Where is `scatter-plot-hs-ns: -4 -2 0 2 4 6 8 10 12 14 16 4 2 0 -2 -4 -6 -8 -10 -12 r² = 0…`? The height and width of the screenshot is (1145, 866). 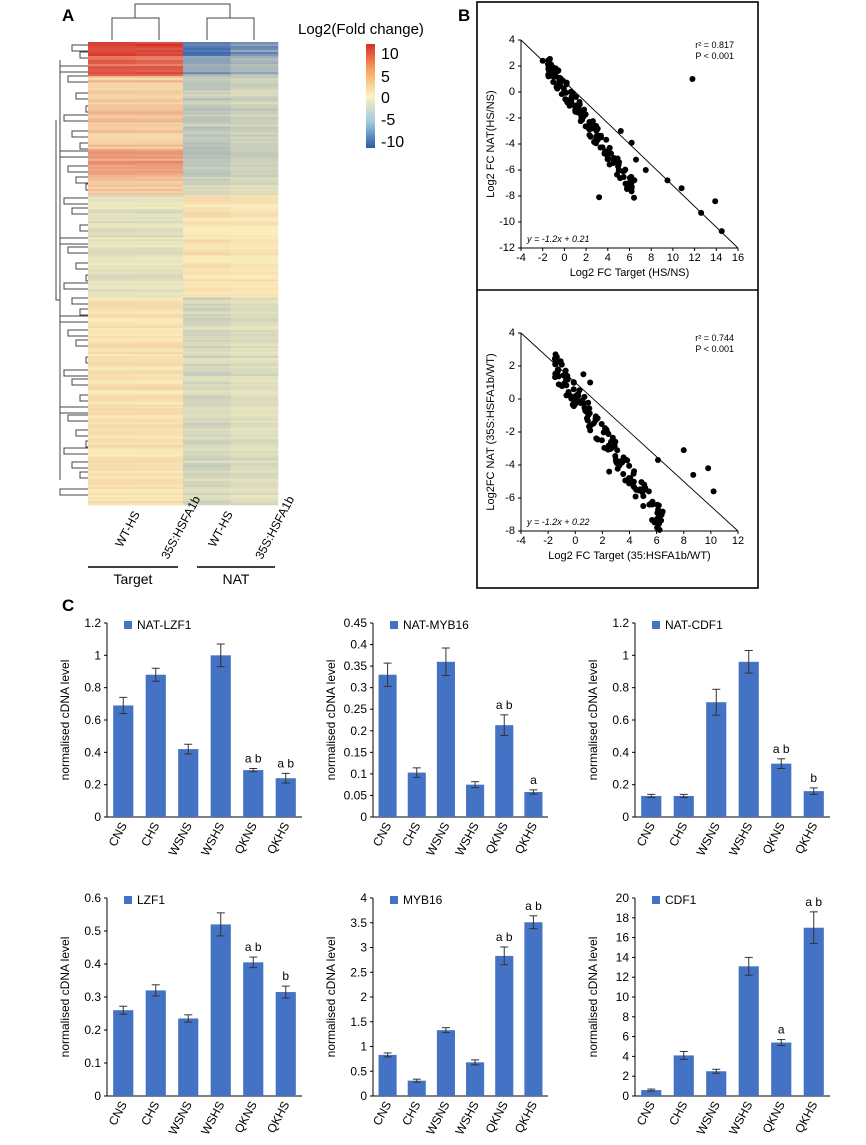
scatter-plot-hs-ns: -4 -2 0 2 4 6 8 10 12 14 16 4 2 0 -2 -4 -6 -8 -10 -12 r² = 0… is located at coordinates (614, 156).